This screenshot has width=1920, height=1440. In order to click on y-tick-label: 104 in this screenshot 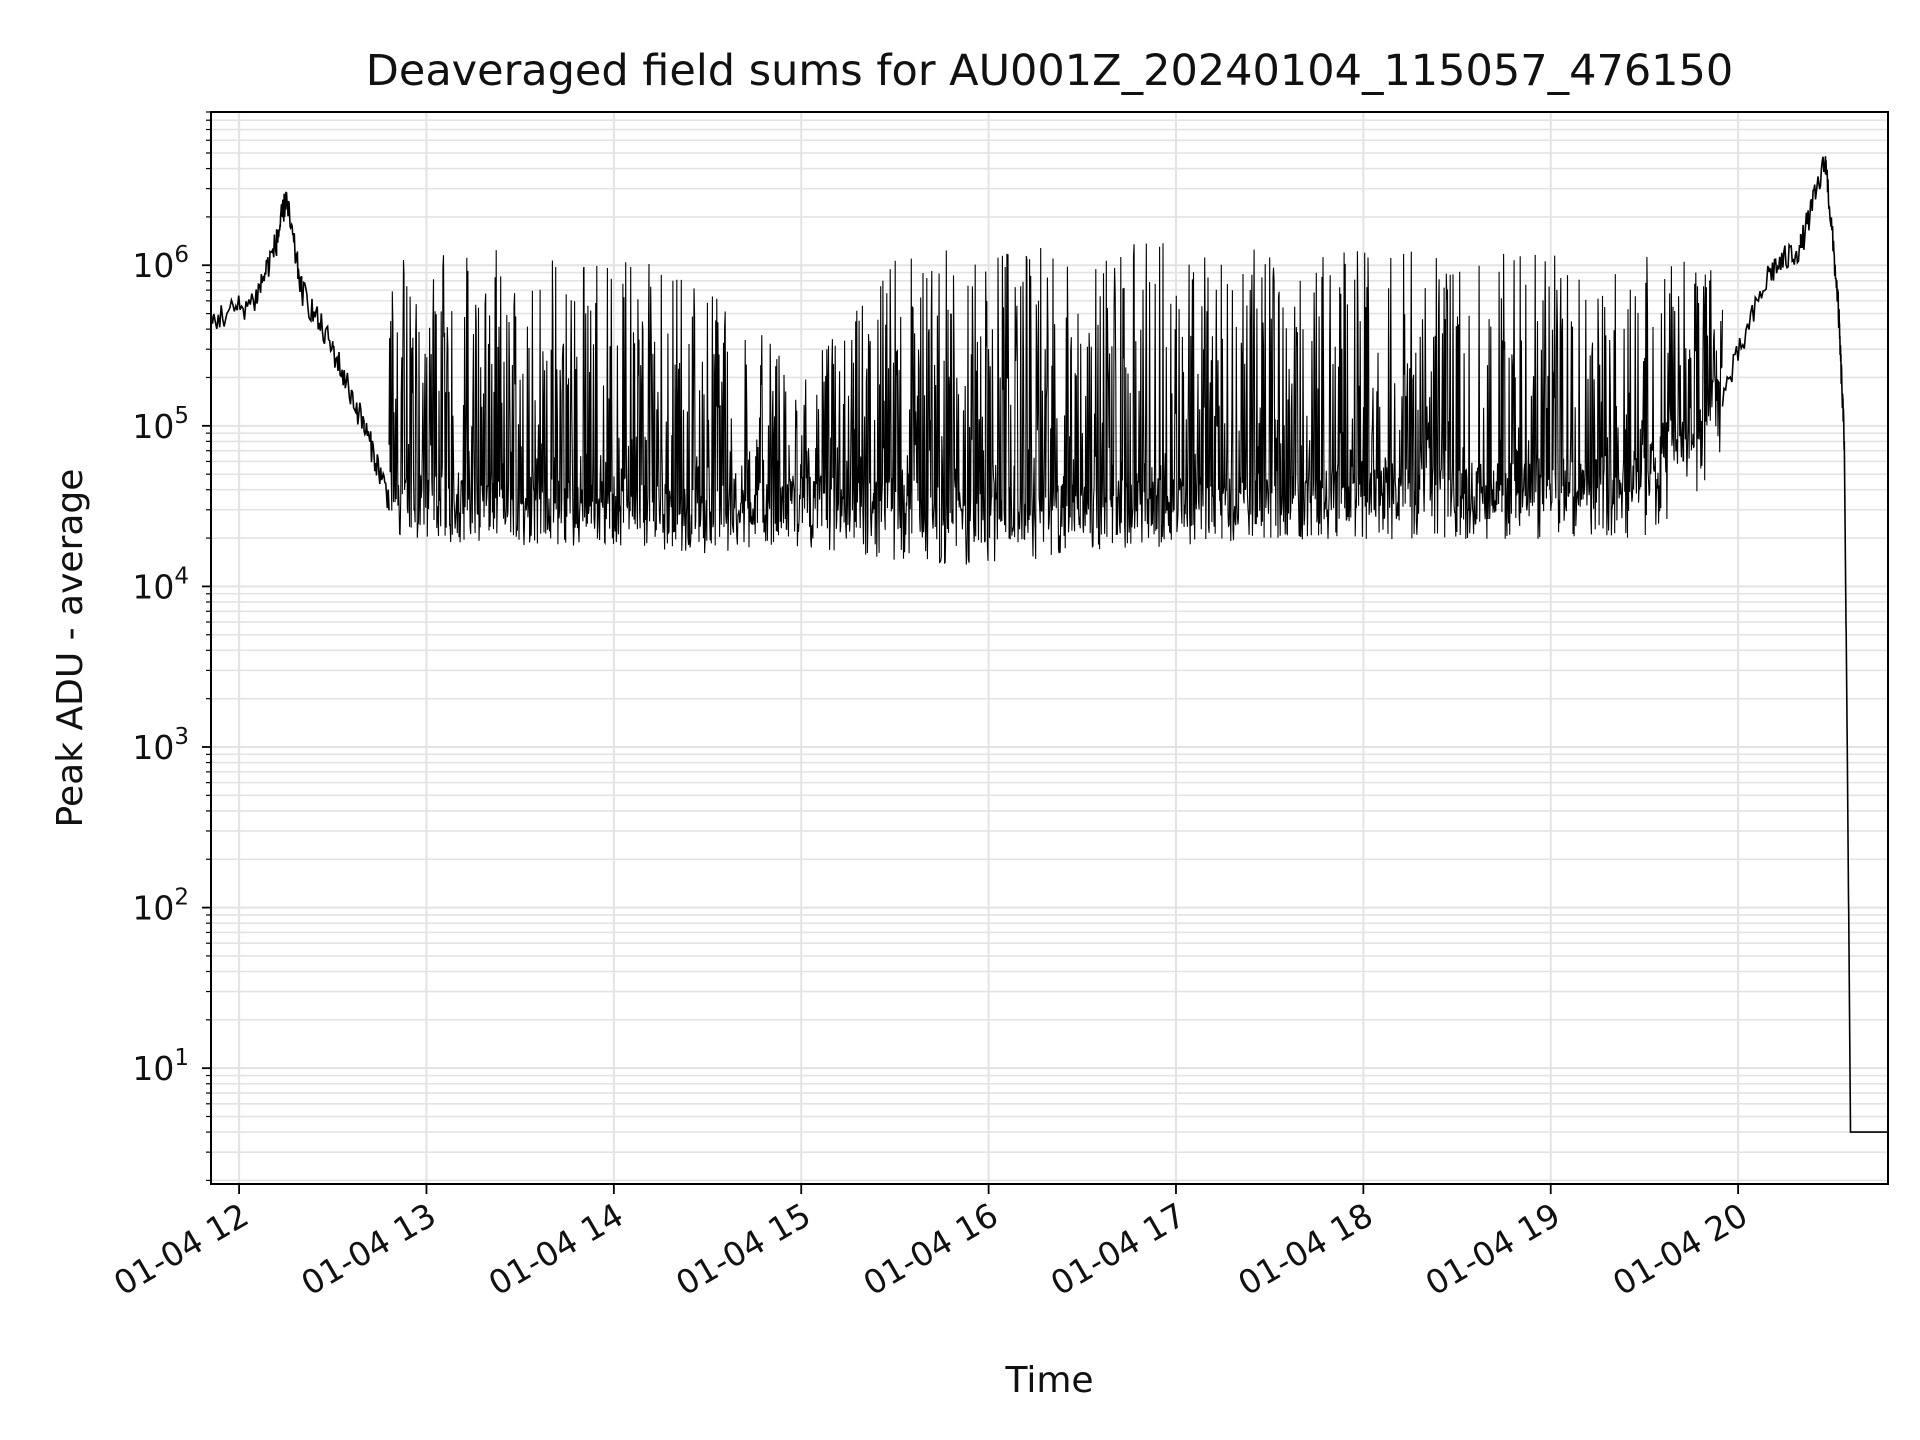, I will do `click(160, 584)`.